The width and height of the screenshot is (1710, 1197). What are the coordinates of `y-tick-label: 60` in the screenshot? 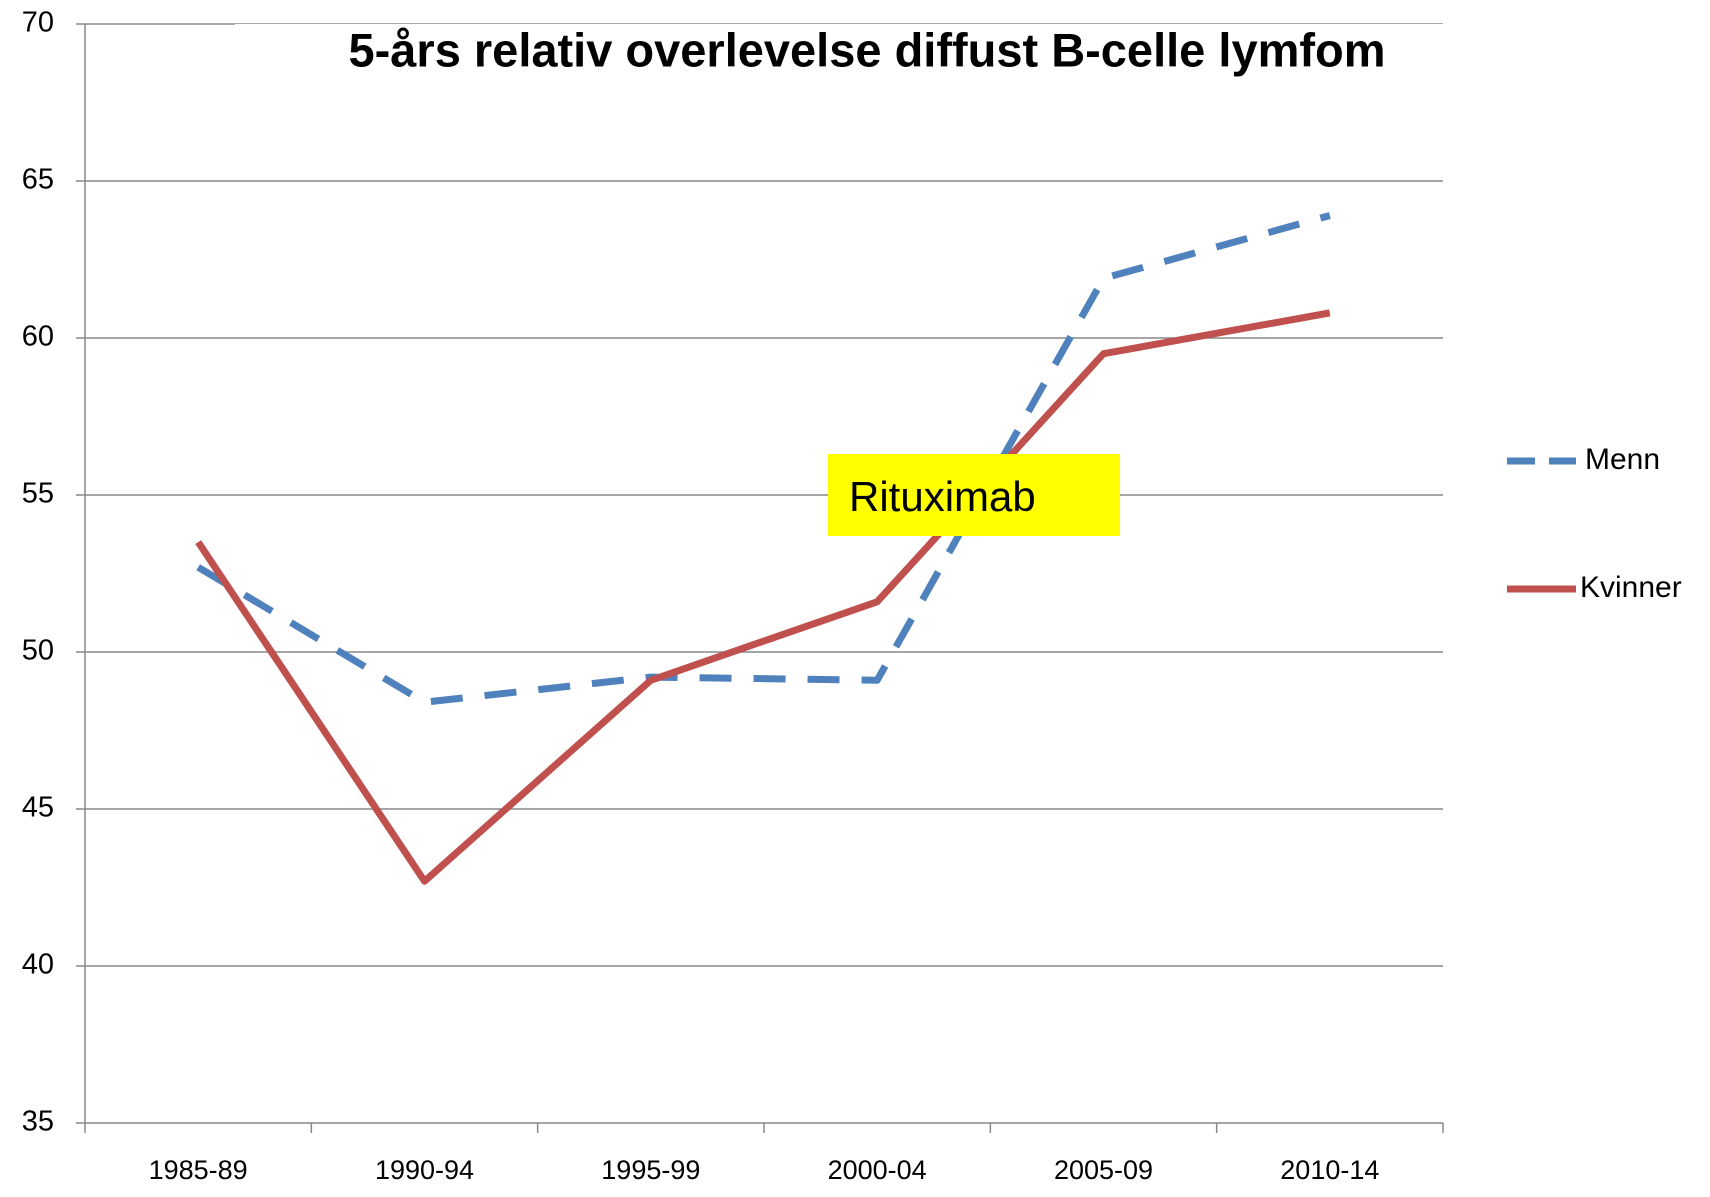 It's located at (38, 337).